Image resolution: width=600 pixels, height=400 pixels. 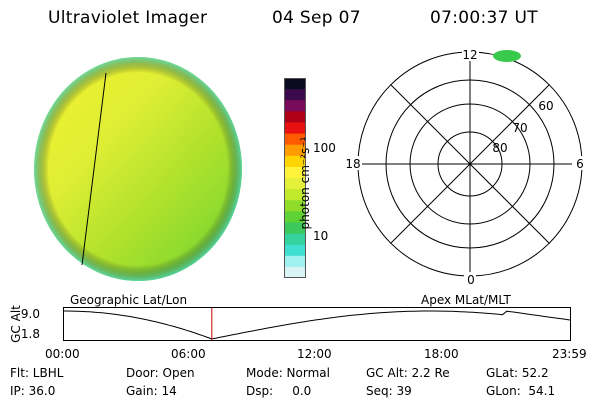 What do you see at coordinates (188, 354) in the screenshot?
I see `x-tick-0600: 06:00` at bounding box center [188, 354].